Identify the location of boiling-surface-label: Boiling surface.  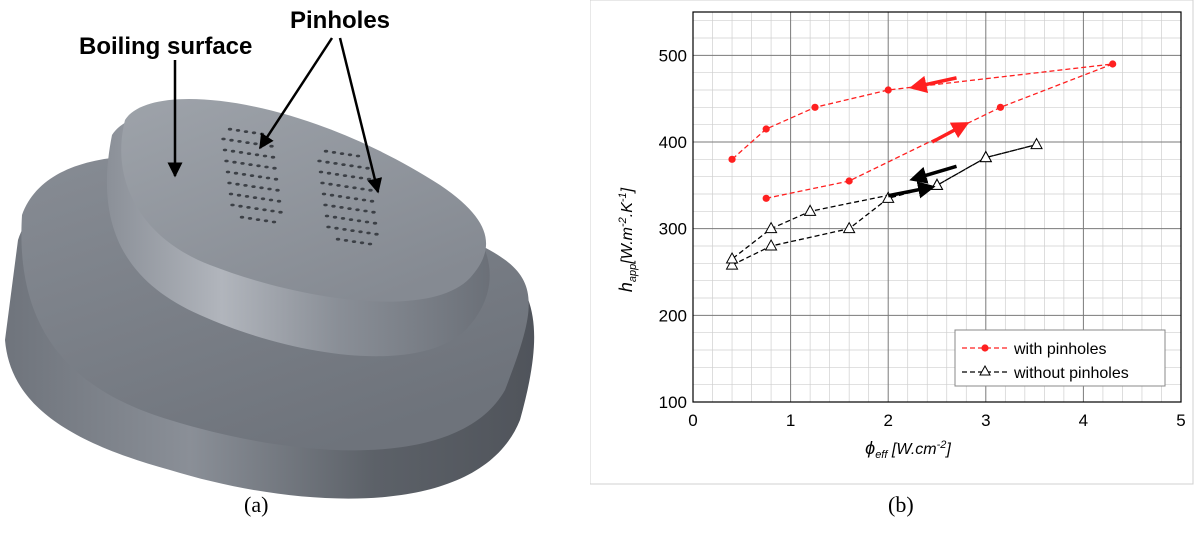
(165, 46).